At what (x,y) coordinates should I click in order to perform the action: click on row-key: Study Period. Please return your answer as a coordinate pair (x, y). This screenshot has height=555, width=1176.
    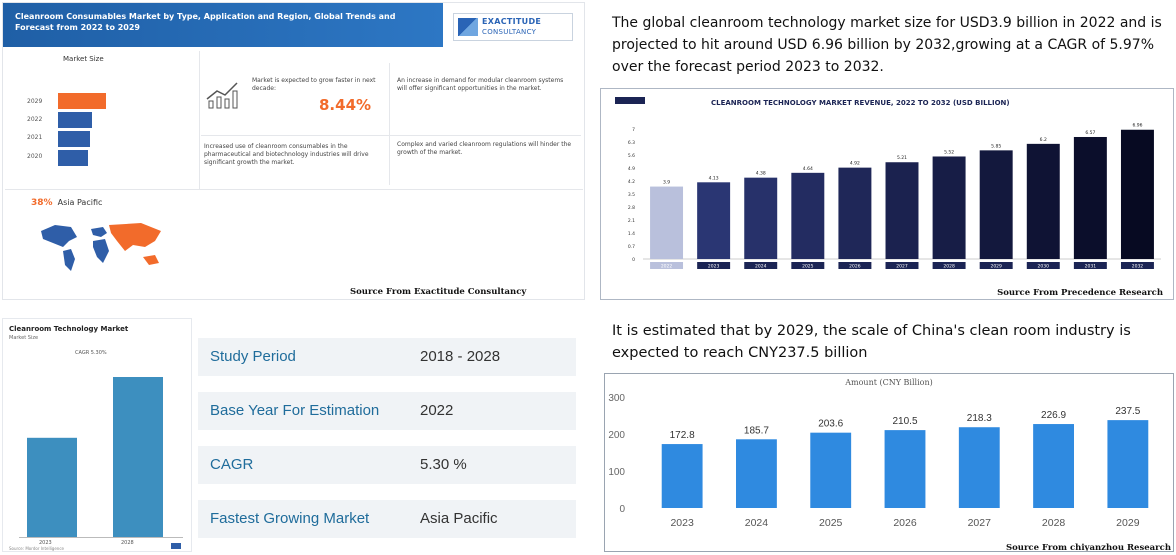
    Looking at the image, I should click on (253, 356).